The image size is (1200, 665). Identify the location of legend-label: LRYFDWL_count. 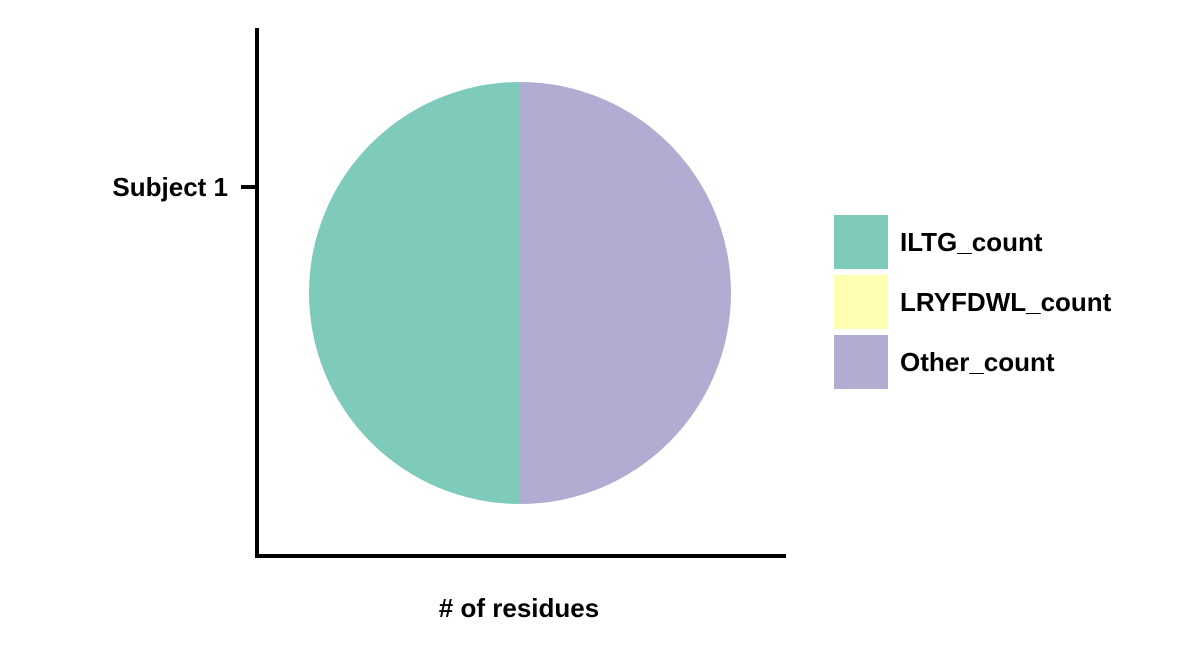
(1006, 302).